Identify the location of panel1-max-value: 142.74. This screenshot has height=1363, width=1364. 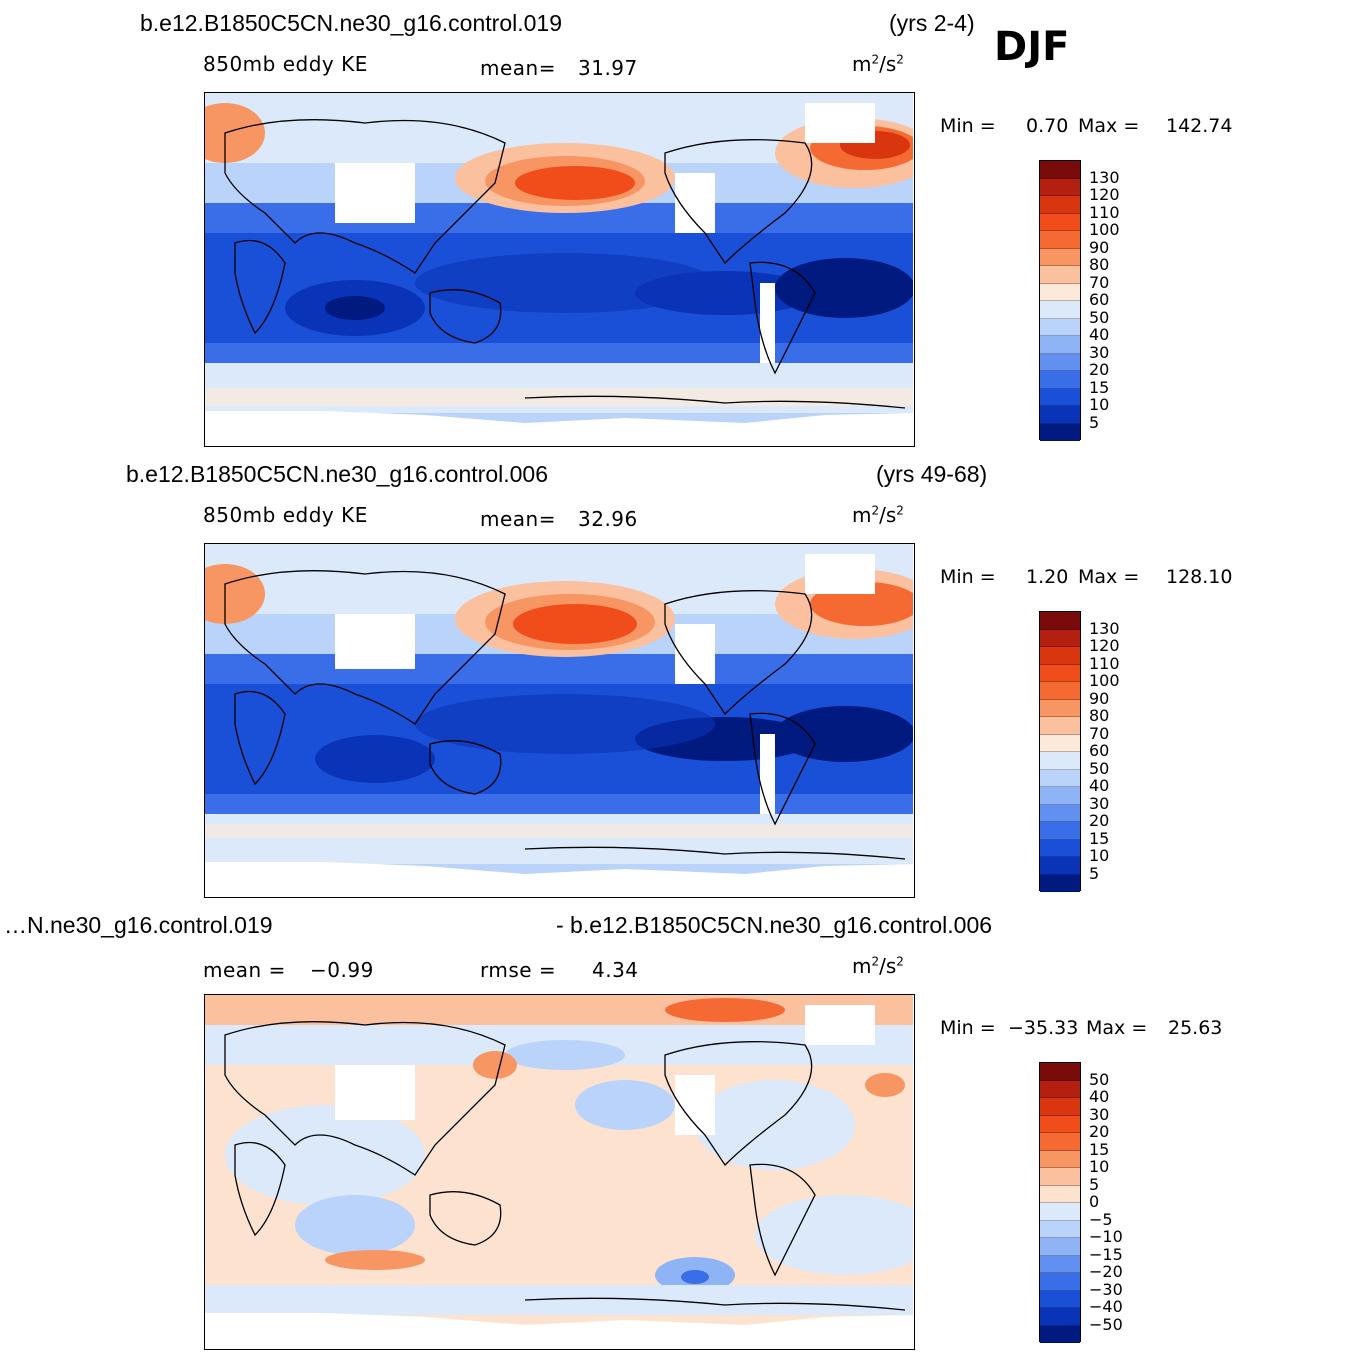
(1199, 126).